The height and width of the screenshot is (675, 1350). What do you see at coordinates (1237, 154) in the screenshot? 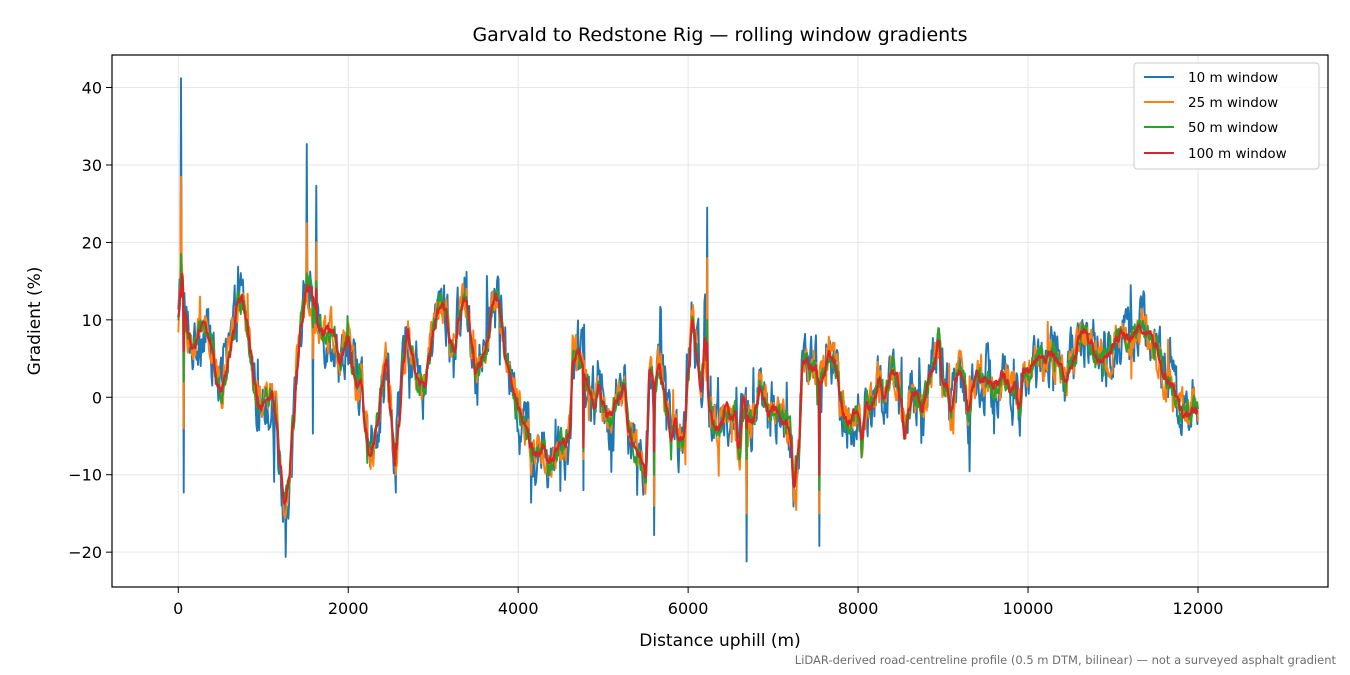
I see `legend-label-100m: 100 m window` at bounding box center [1237, 154].